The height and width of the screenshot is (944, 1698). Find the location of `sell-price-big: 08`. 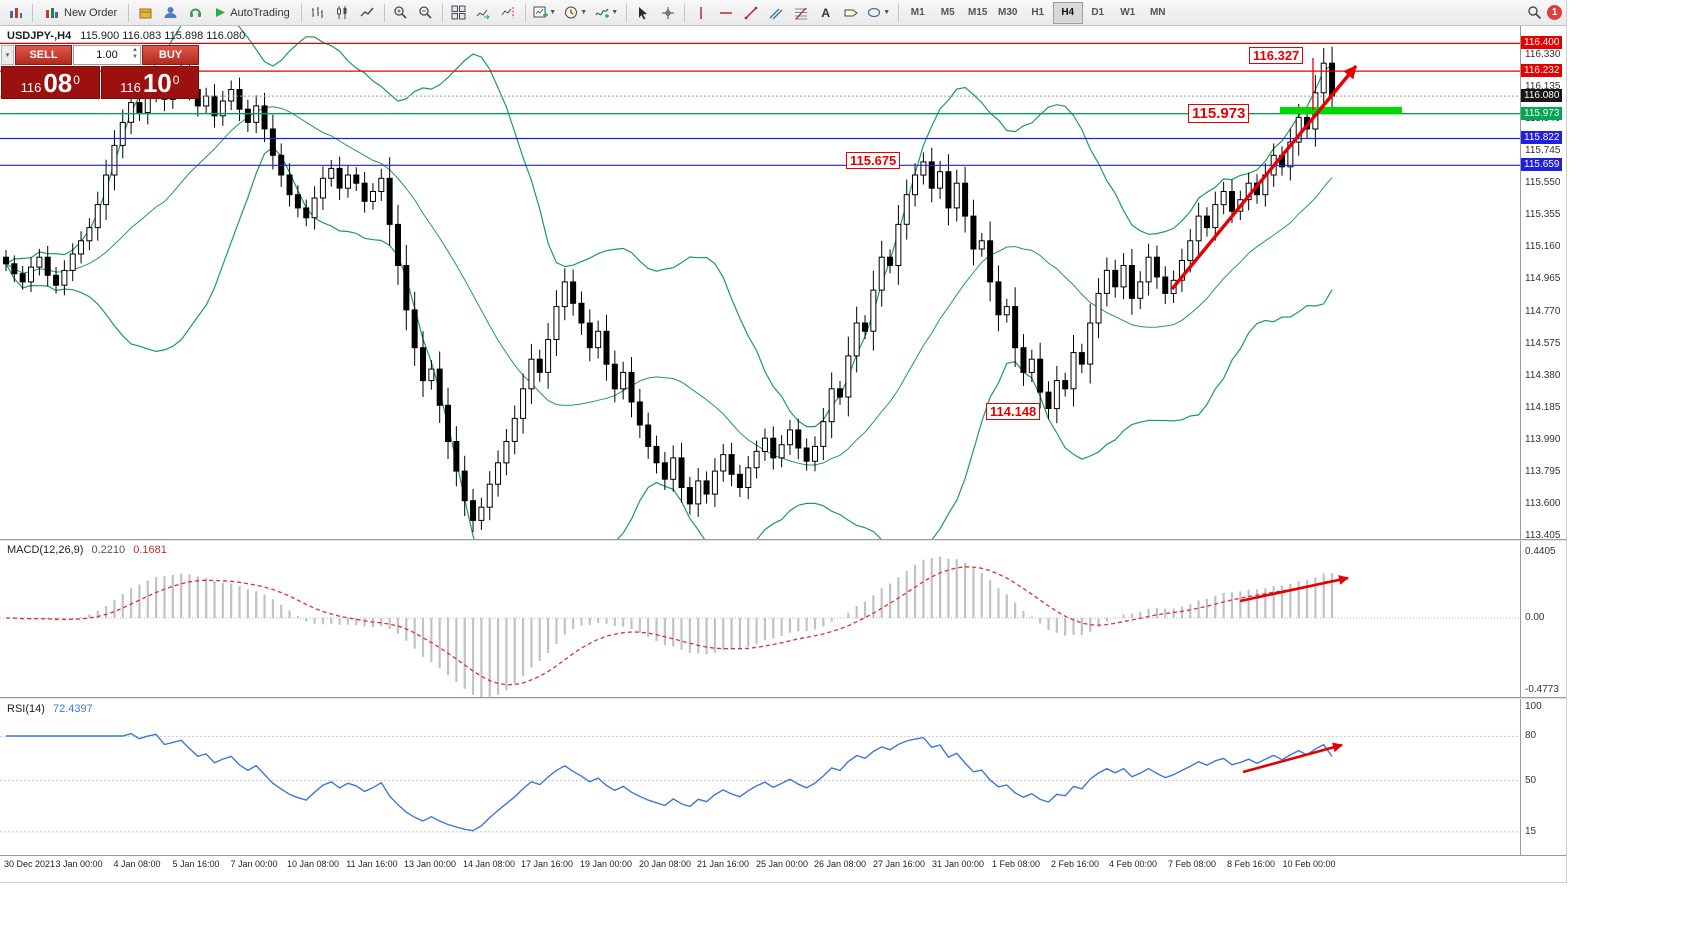

sell-price-big: 08 is located at coordinates (58, 83).